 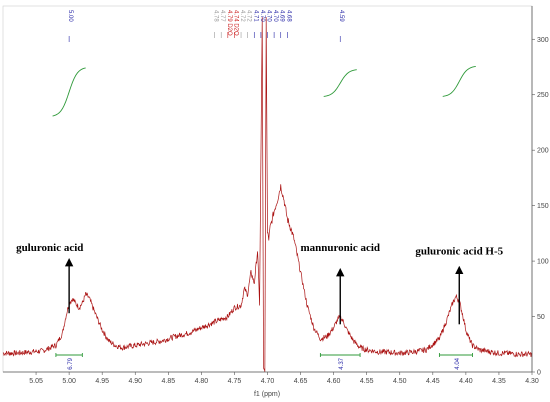 What do you see at coordinates (433, 381) in the screenshot?
I see `x-tick-label: 4.45` at bounding box center [433, 381].